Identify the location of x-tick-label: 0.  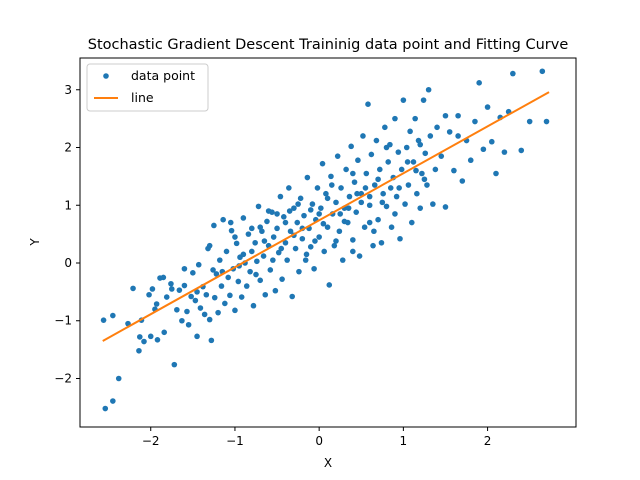
(319, 441).